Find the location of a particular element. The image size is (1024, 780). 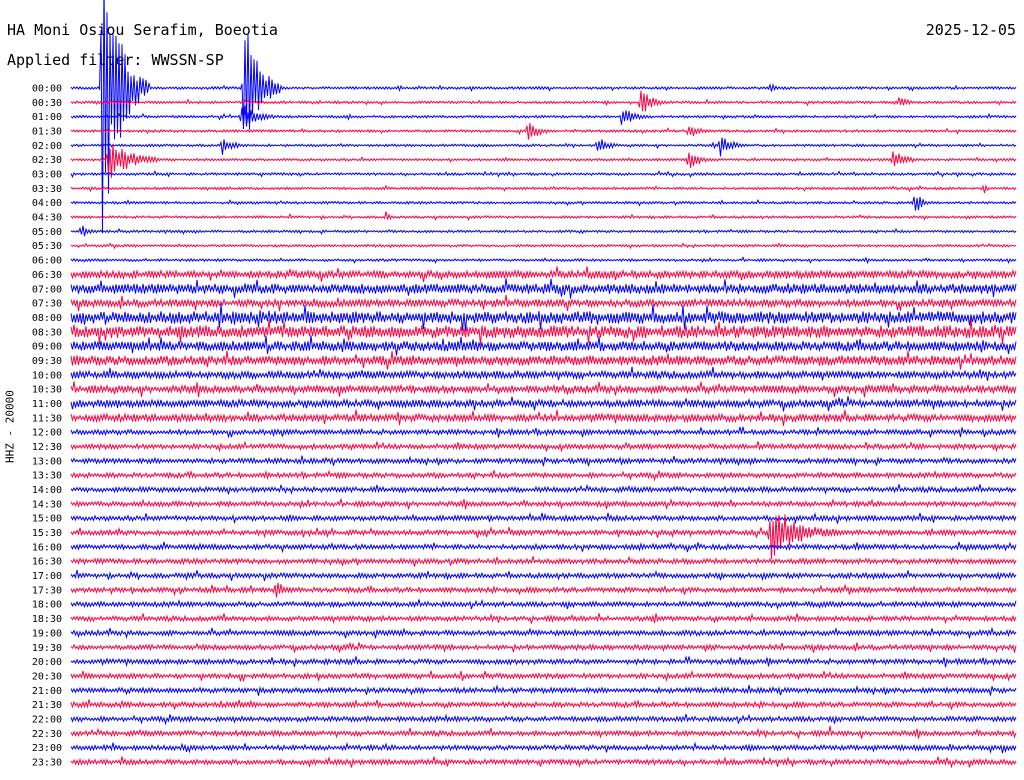

time-tick-label: 06:30 is located at coordinates (47, 275).